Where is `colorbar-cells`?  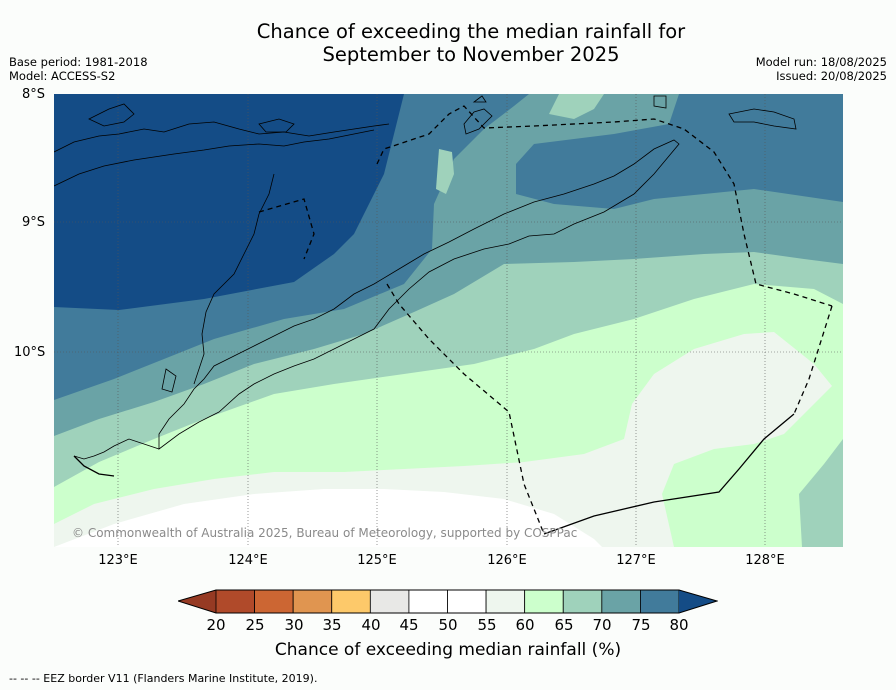 colorbar-cells is located at coordinates (447, 601).